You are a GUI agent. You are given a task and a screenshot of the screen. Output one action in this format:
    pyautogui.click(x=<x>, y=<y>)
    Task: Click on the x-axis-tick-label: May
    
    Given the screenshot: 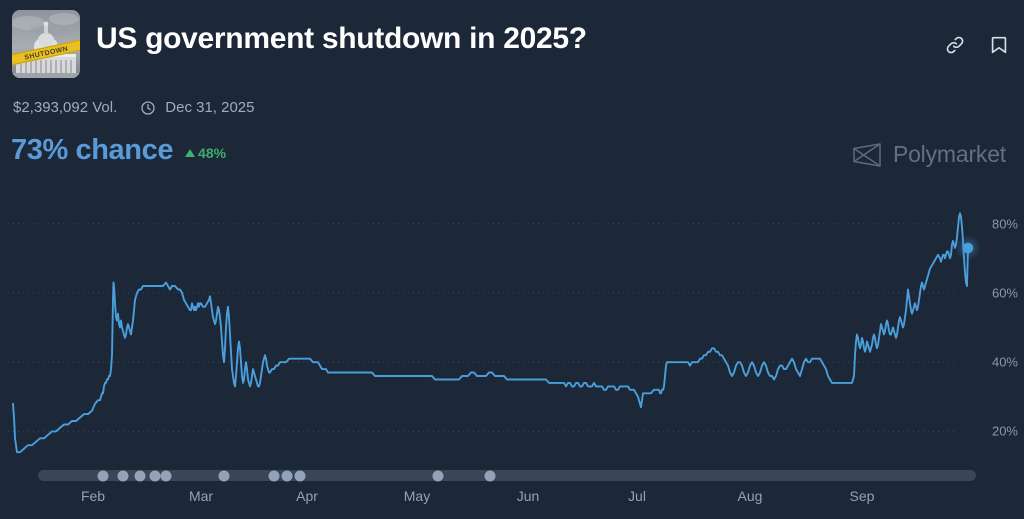 What is the action you would take?
    pyautogui.click(x=417, y=496)
    